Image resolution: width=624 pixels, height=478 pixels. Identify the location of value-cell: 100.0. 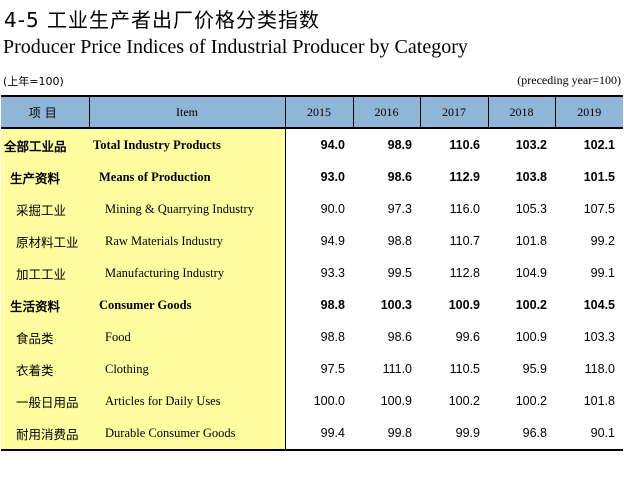
(329, 401).